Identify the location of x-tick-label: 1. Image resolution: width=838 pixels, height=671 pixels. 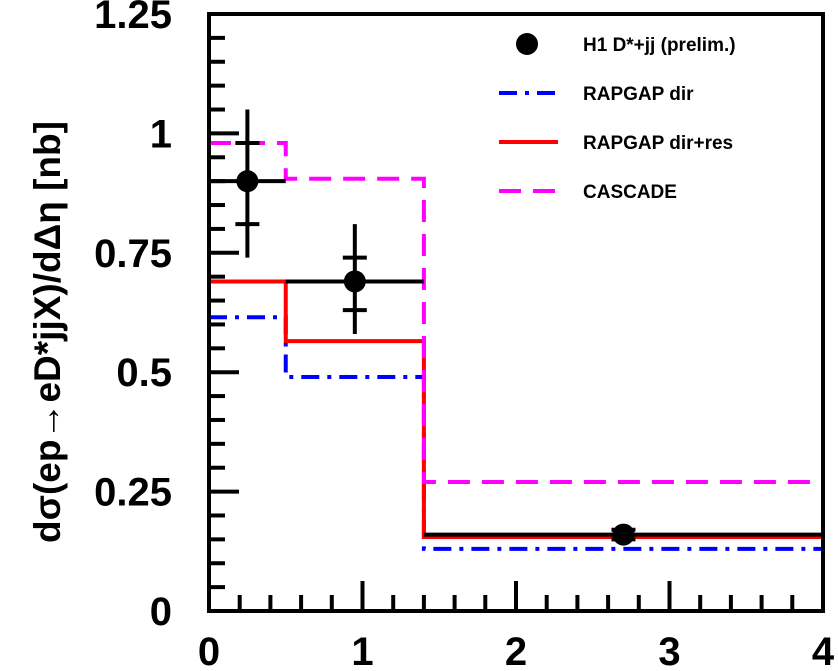
(362, 650).